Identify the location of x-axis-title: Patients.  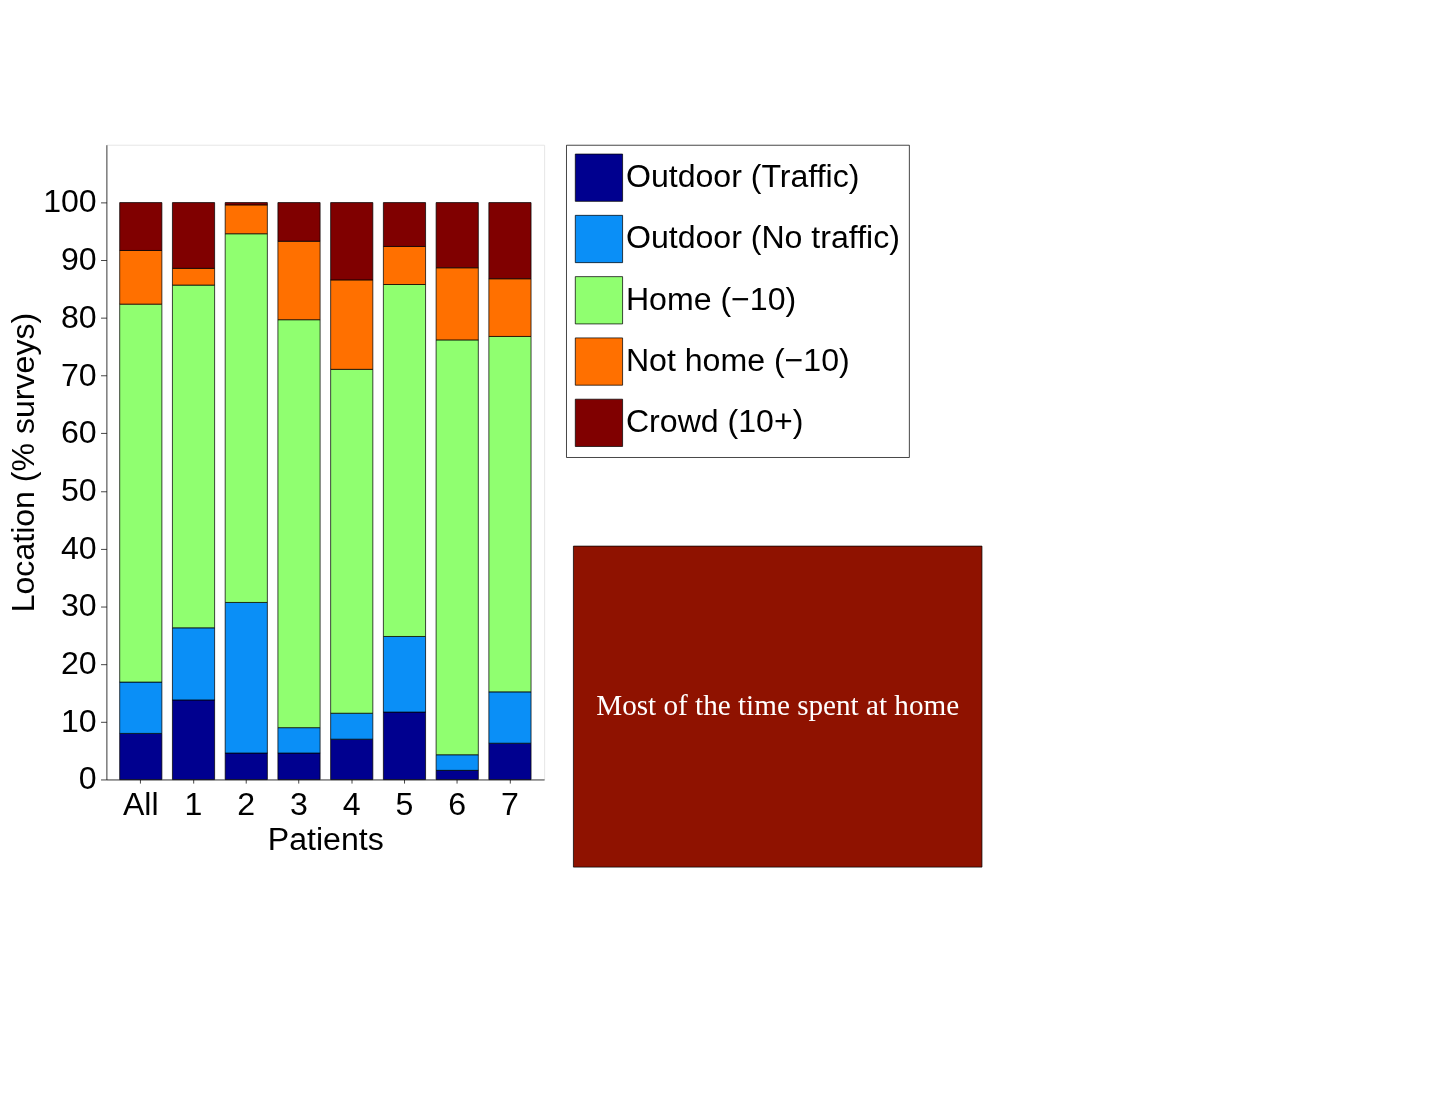
(325, 838).